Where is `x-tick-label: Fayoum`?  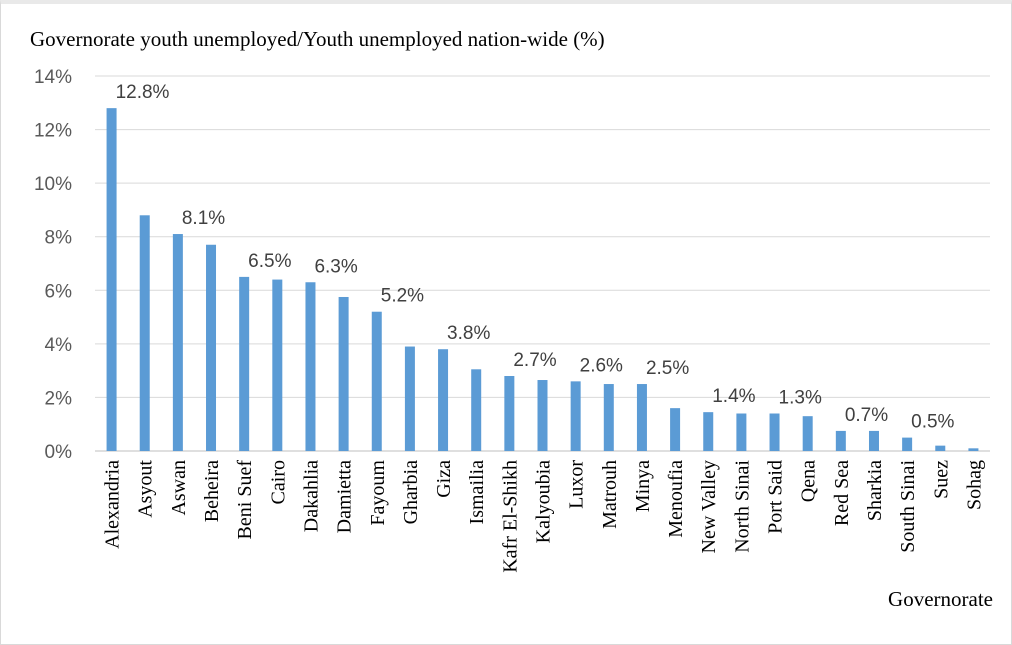 x-tick-label: Fayoum is located at coordinates (378, 493).